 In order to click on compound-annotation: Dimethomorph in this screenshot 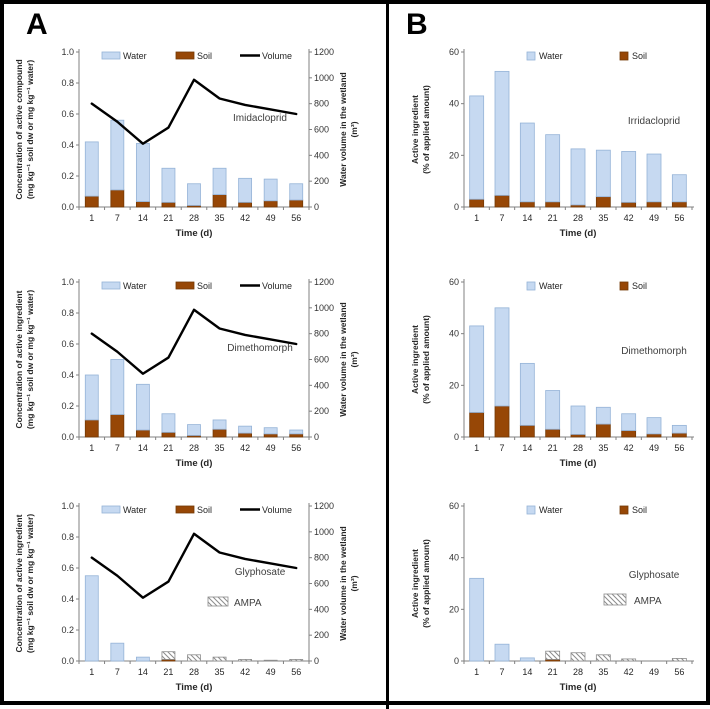, I will do `click(260, 348)`.